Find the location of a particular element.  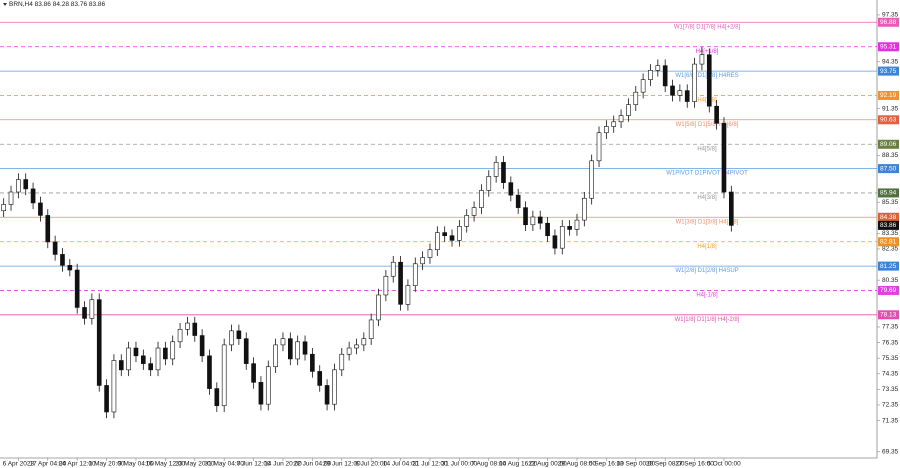

level-name: W1[1/8] D1[1/8] H4[-2/8] is located at coordinates (707, 320).